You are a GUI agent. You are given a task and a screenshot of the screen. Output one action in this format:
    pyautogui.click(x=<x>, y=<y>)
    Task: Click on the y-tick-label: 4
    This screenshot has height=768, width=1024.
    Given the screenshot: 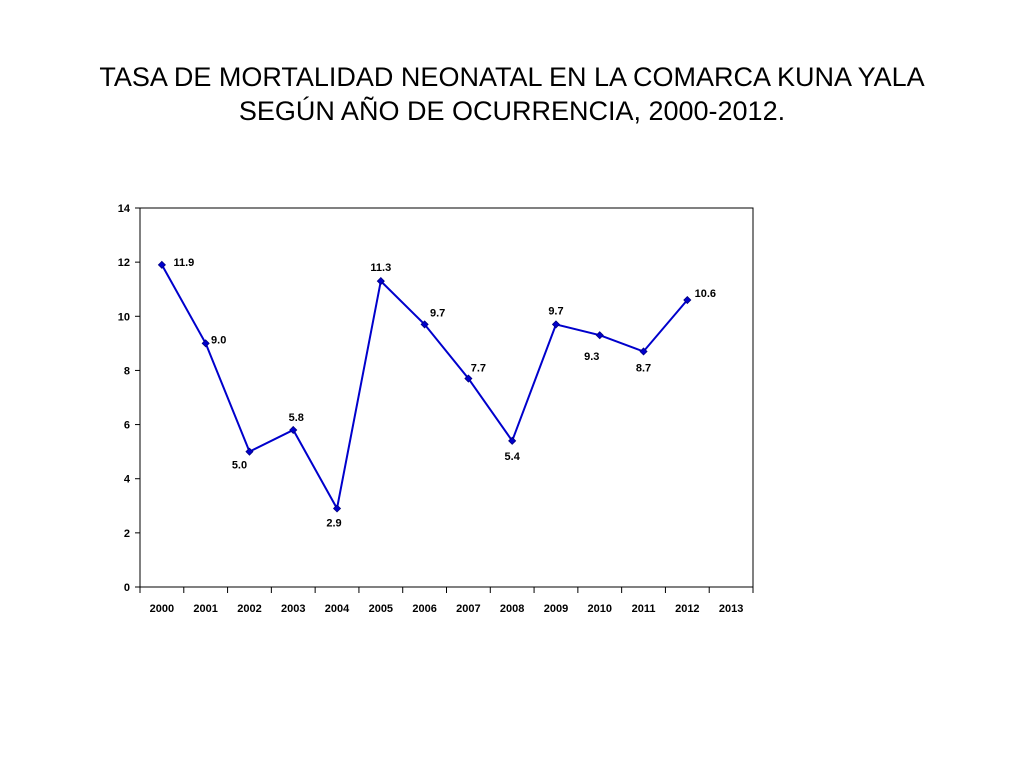 What is the action you would take?
    pyautogui.click(x=127, y=480)
    